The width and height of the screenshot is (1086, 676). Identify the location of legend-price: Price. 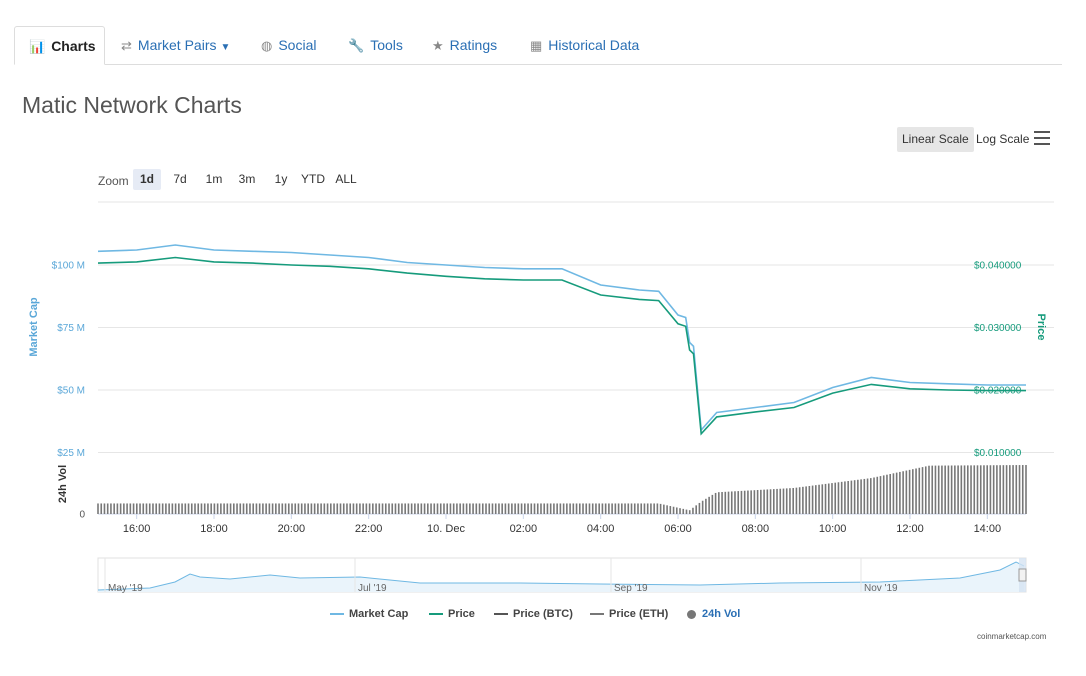
(452, 614).